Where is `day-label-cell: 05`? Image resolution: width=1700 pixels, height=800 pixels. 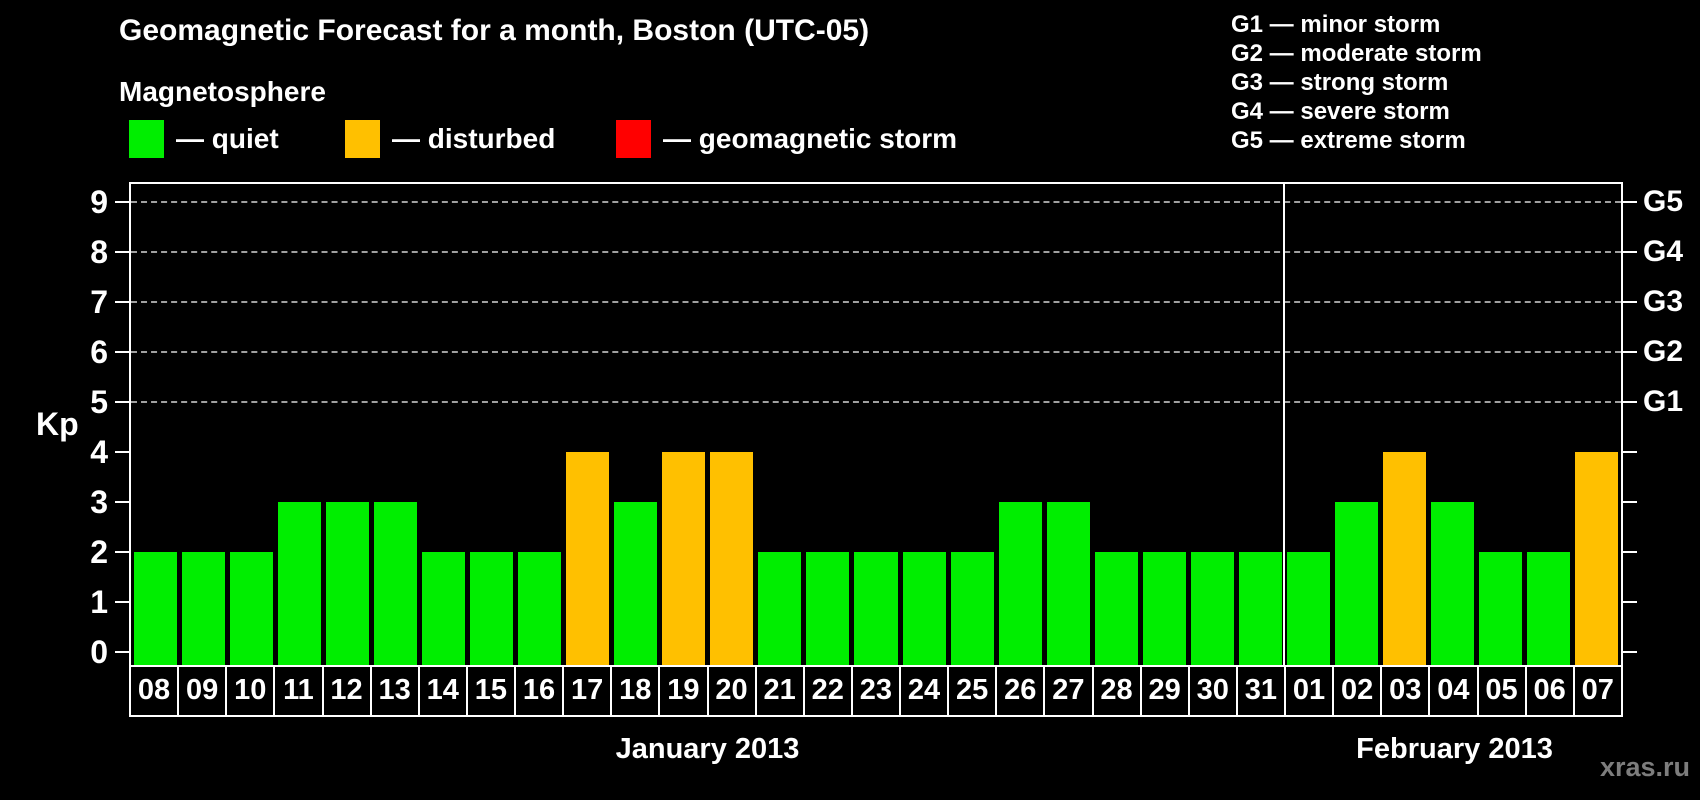 day-label-cell: 05 is located at coordinates (1503, 691).